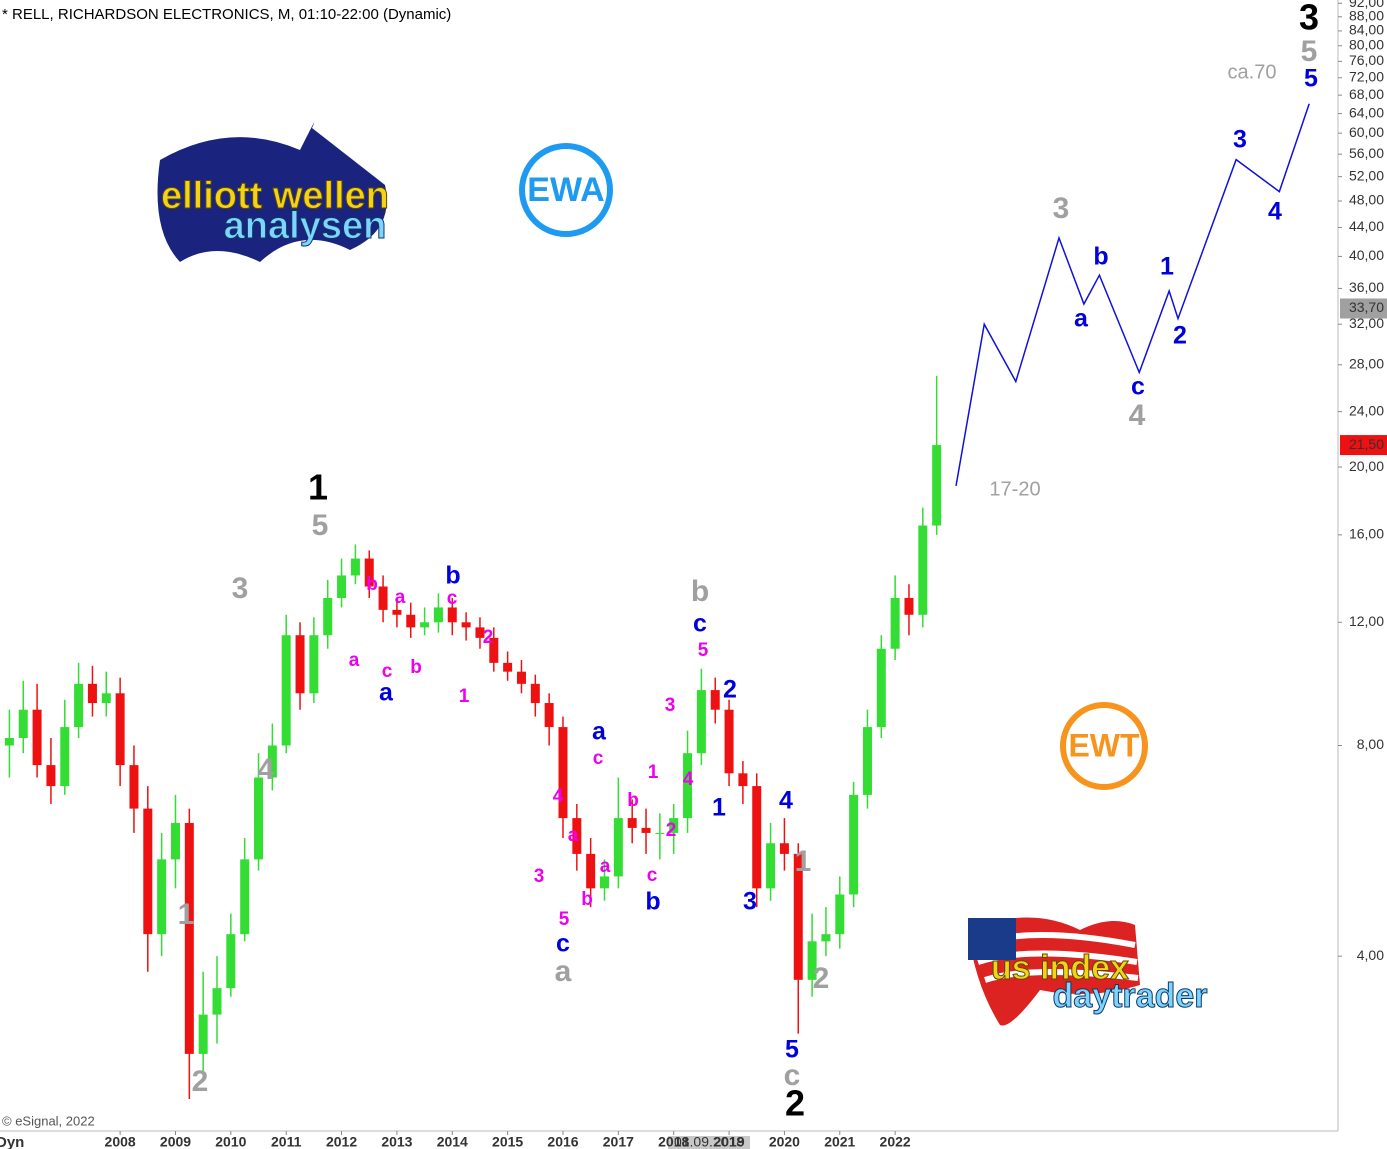 Image resolution: width=1387 pixels, height=1149 pixels. I want to click on logo-text: analysen, so click(305, 226).